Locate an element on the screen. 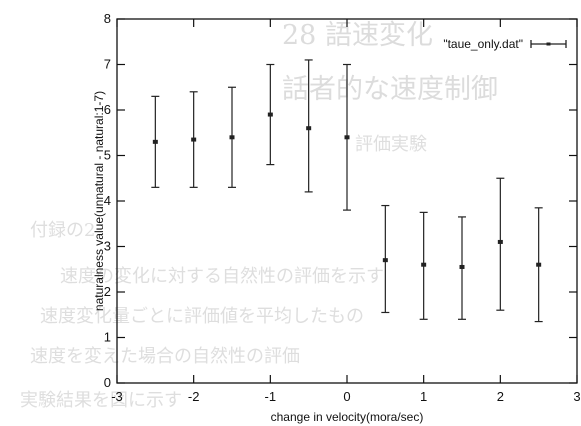 The width and height of the screenshot is (581, 426). x-axis-label: change in velocity(mora/sec) is located at coordinates (347, 417).